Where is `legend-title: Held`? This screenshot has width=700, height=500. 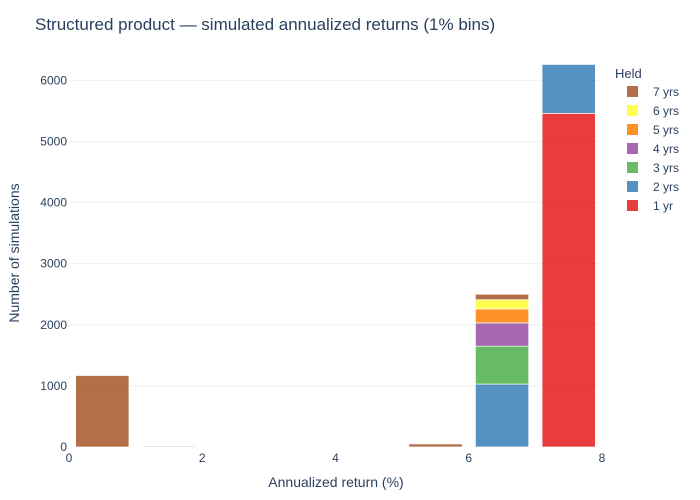
legend-title: Held is located at coordinates (628, 73).